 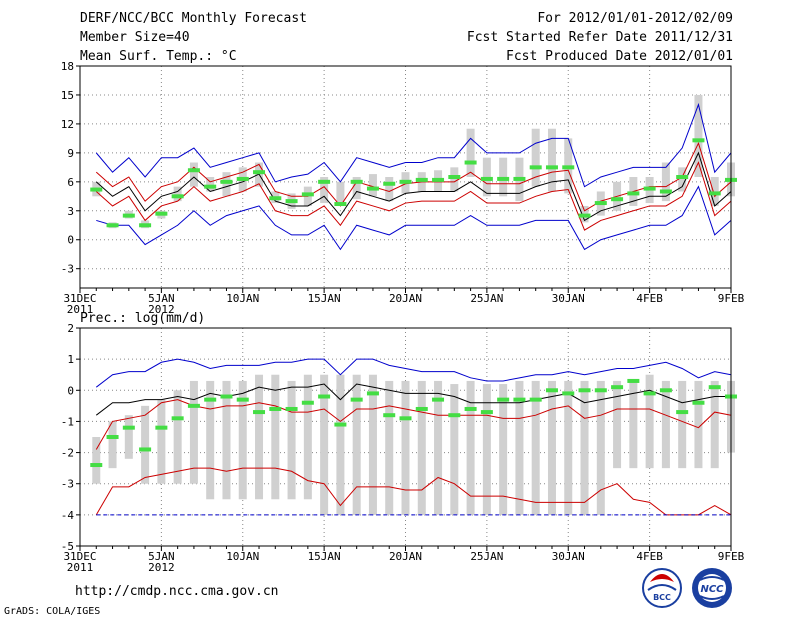 What do you see at coordinates (67, 453) in the screenshot?
I see `prec-ytick-label: -2` at bounding box center [67, 453].